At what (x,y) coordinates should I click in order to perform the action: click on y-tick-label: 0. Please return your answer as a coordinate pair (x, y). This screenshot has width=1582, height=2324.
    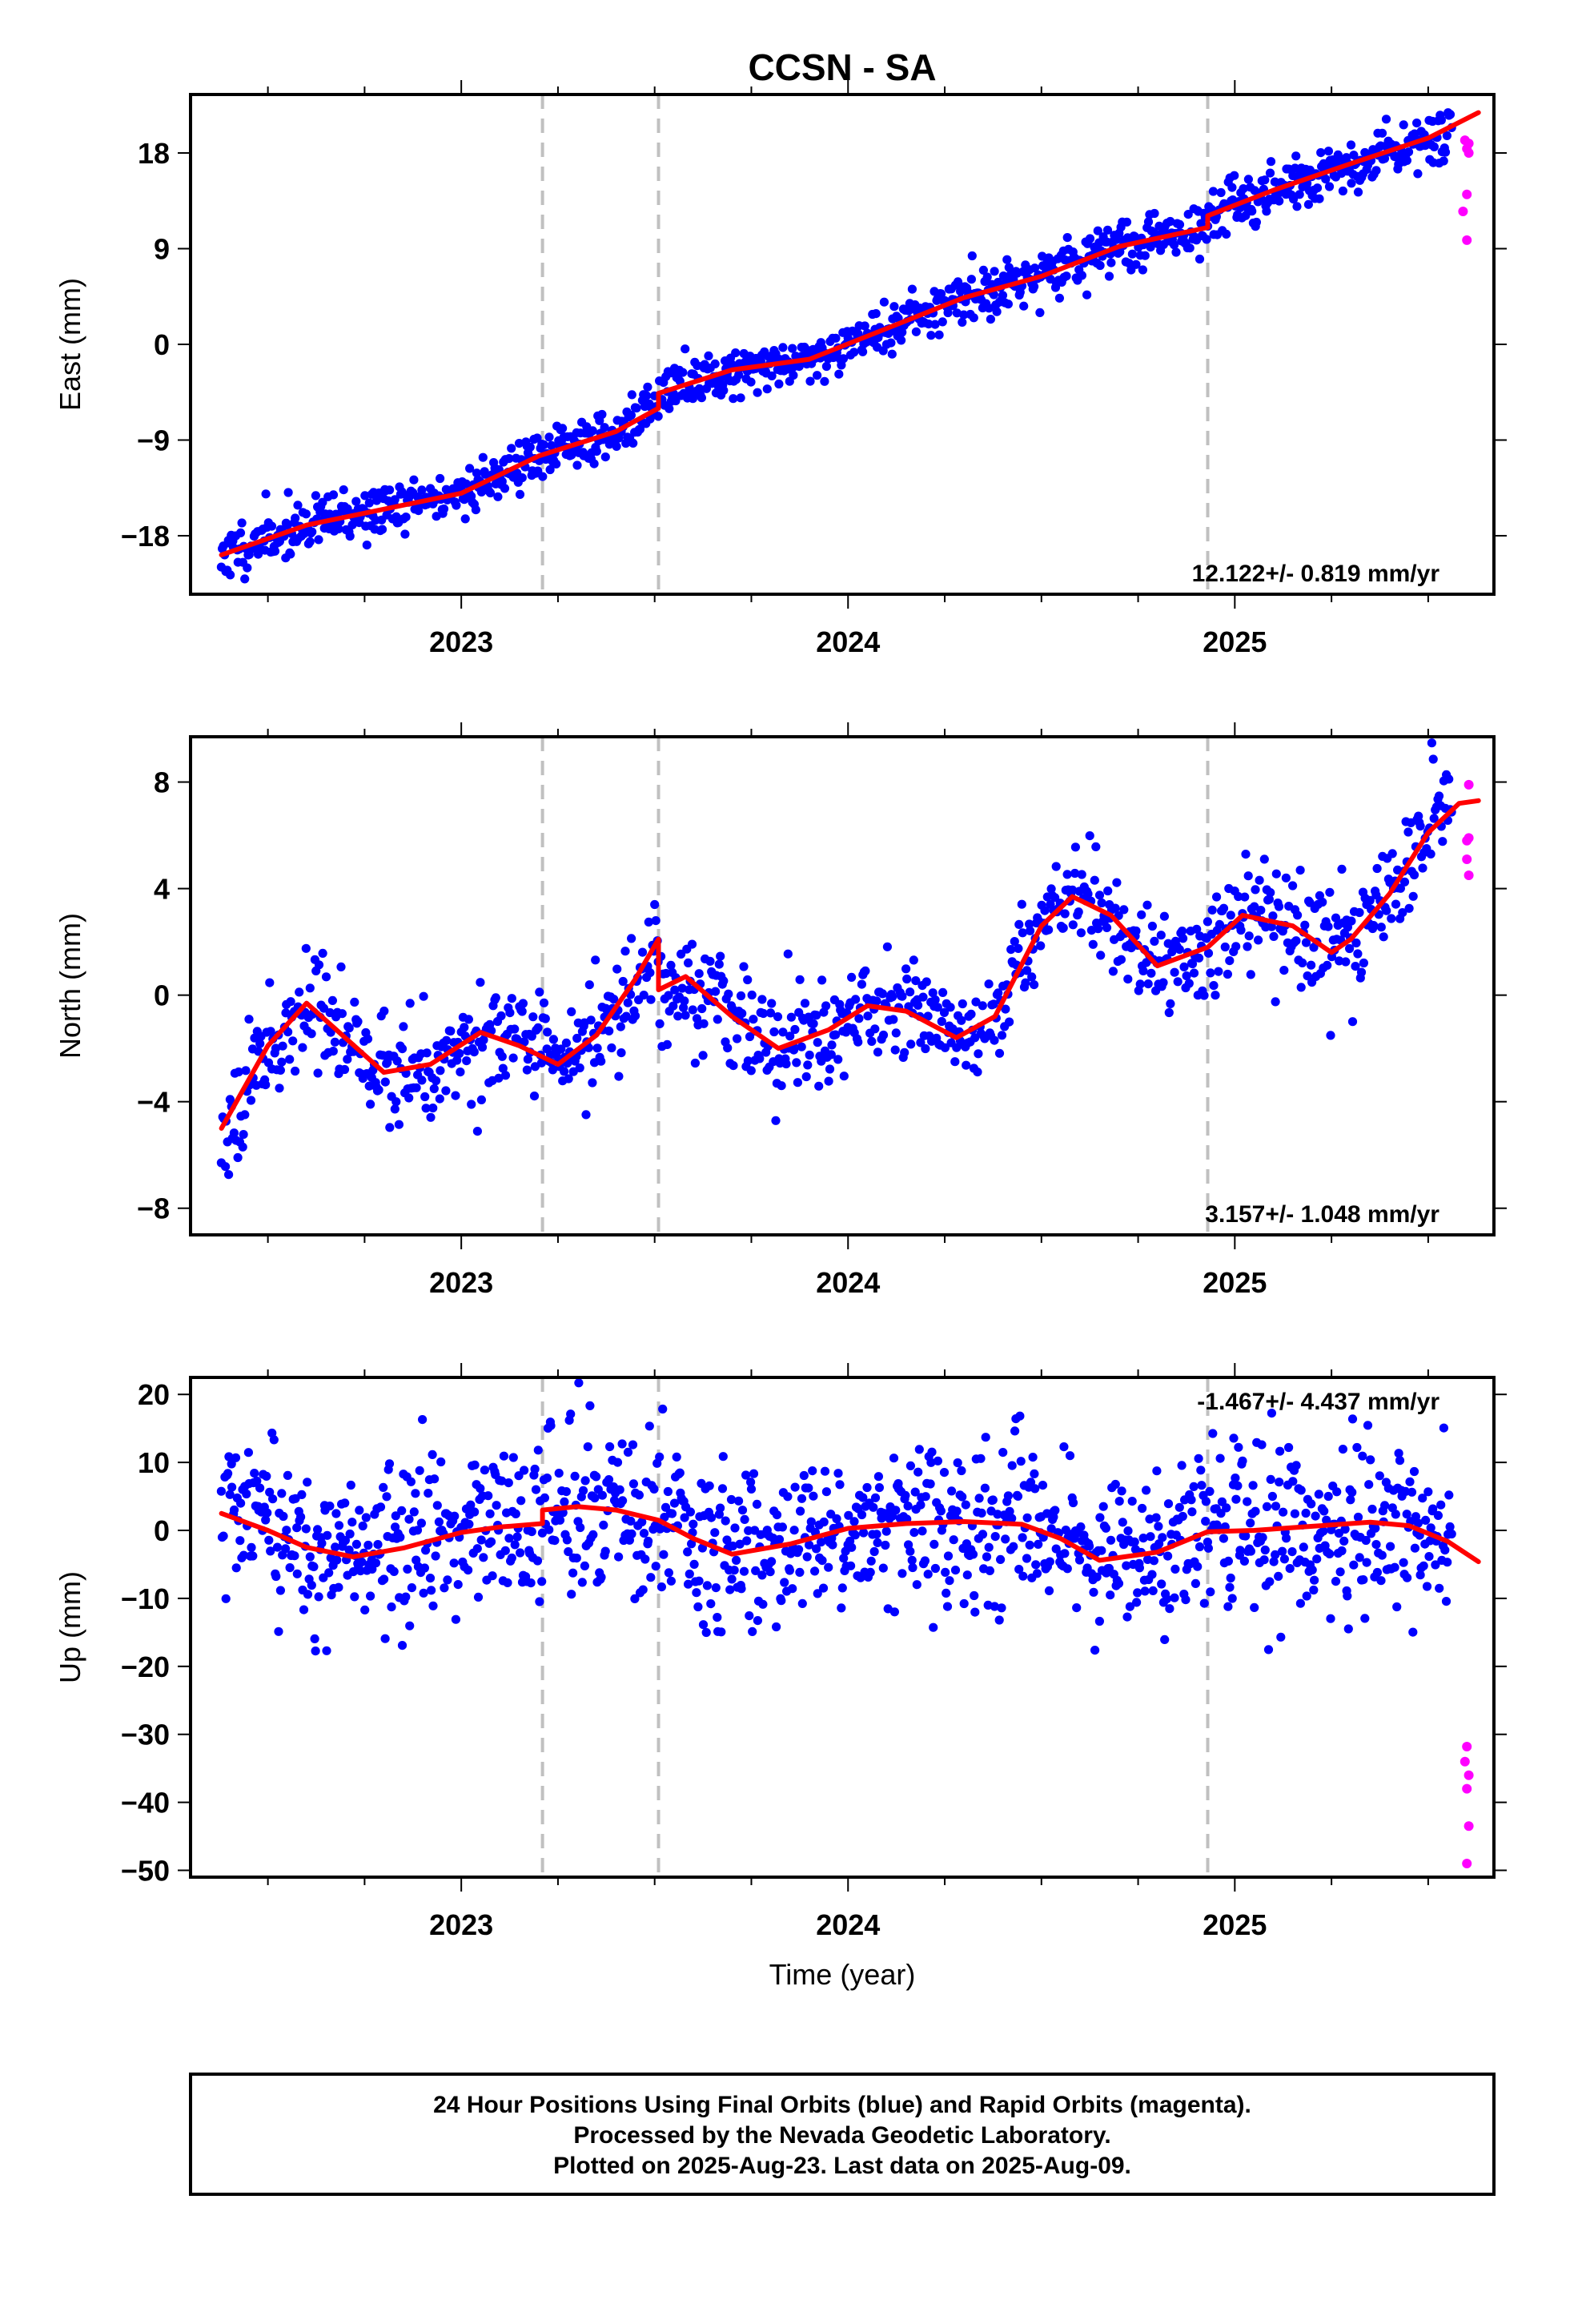
    Looking at the image, I should click on (162, 344).